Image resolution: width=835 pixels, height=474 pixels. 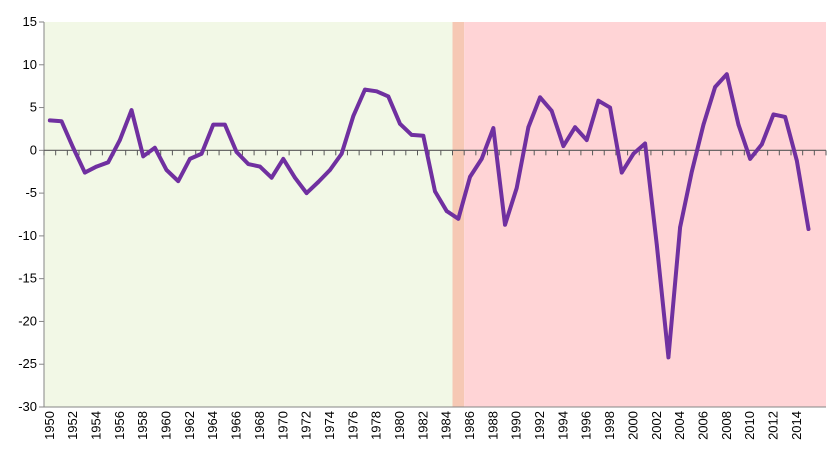 I want to click on y-tick-label: 0, so click(x=33, y=149).